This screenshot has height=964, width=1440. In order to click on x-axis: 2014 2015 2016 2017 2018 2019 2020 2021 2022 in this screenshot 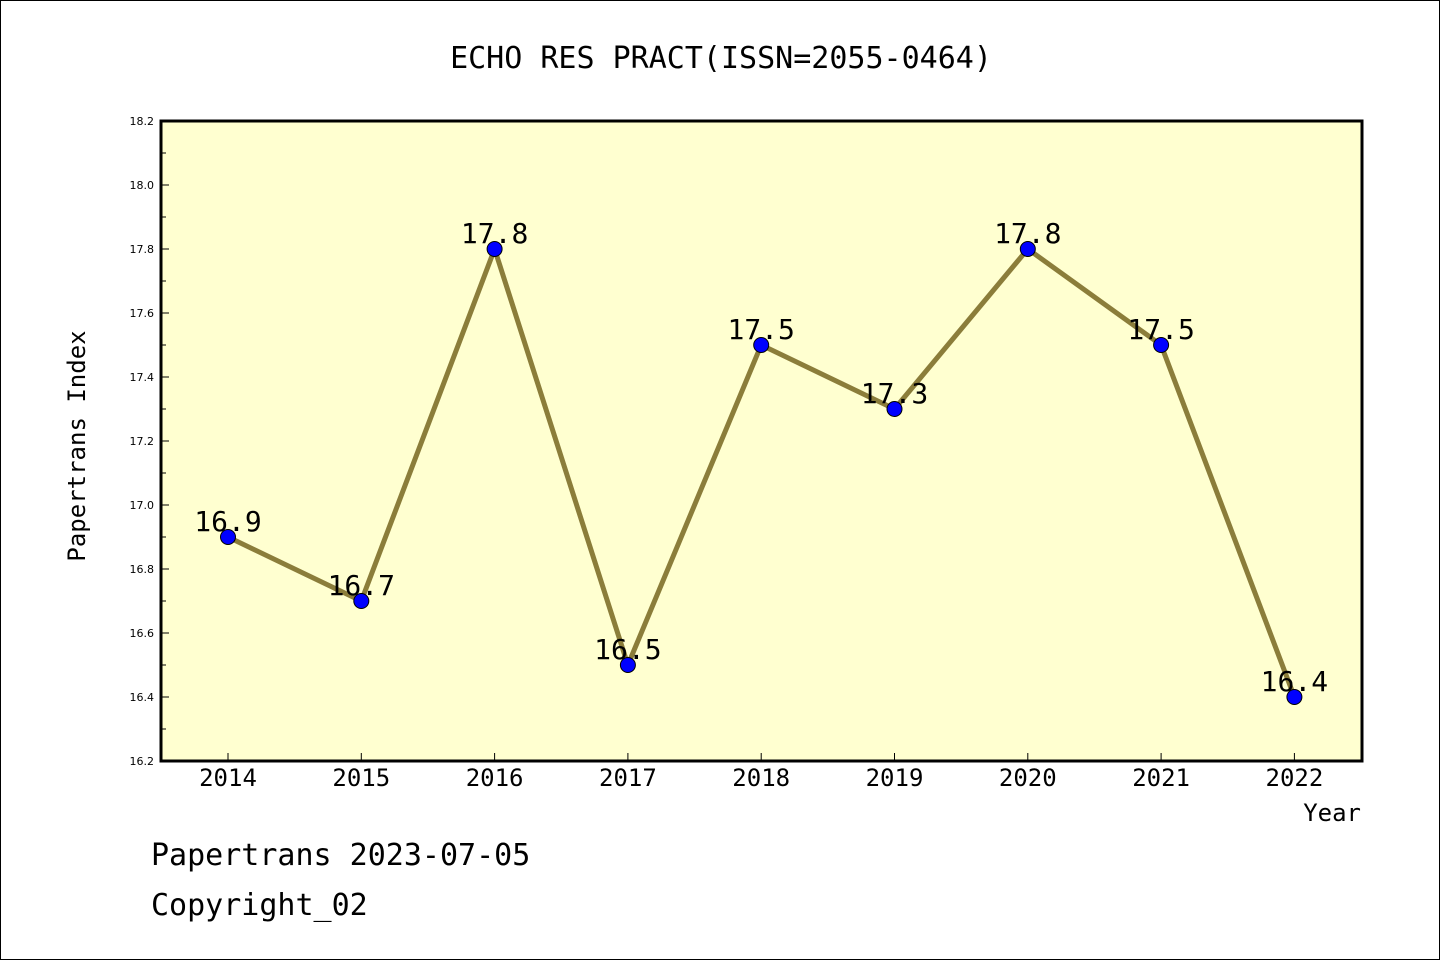, I will do `click(761, 772)`.